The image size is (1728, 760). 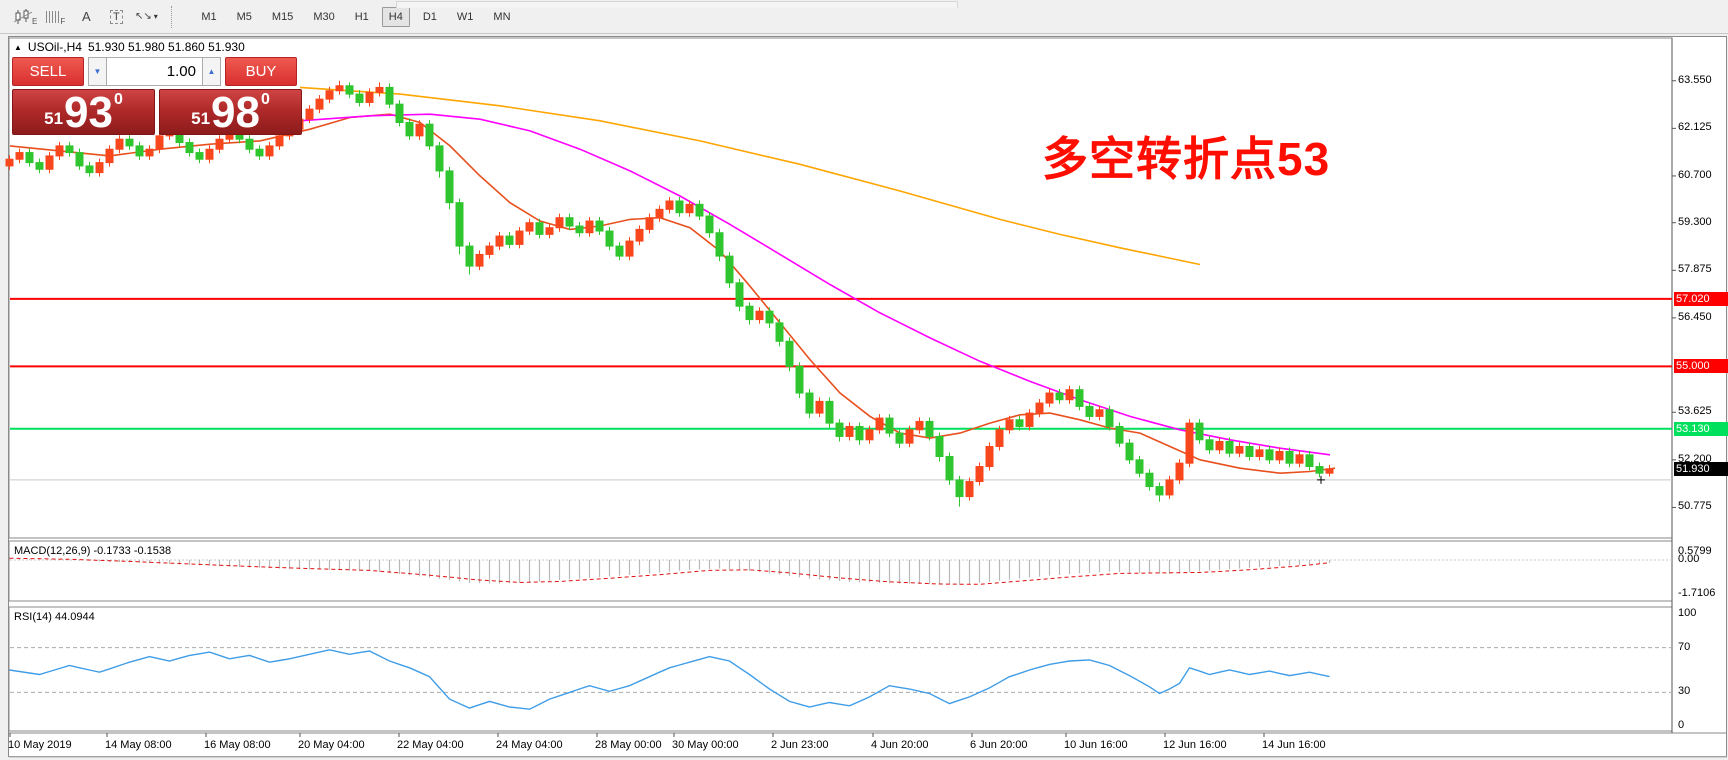 I want to click on sell-price-int: 51, so click(x=54, y=118).